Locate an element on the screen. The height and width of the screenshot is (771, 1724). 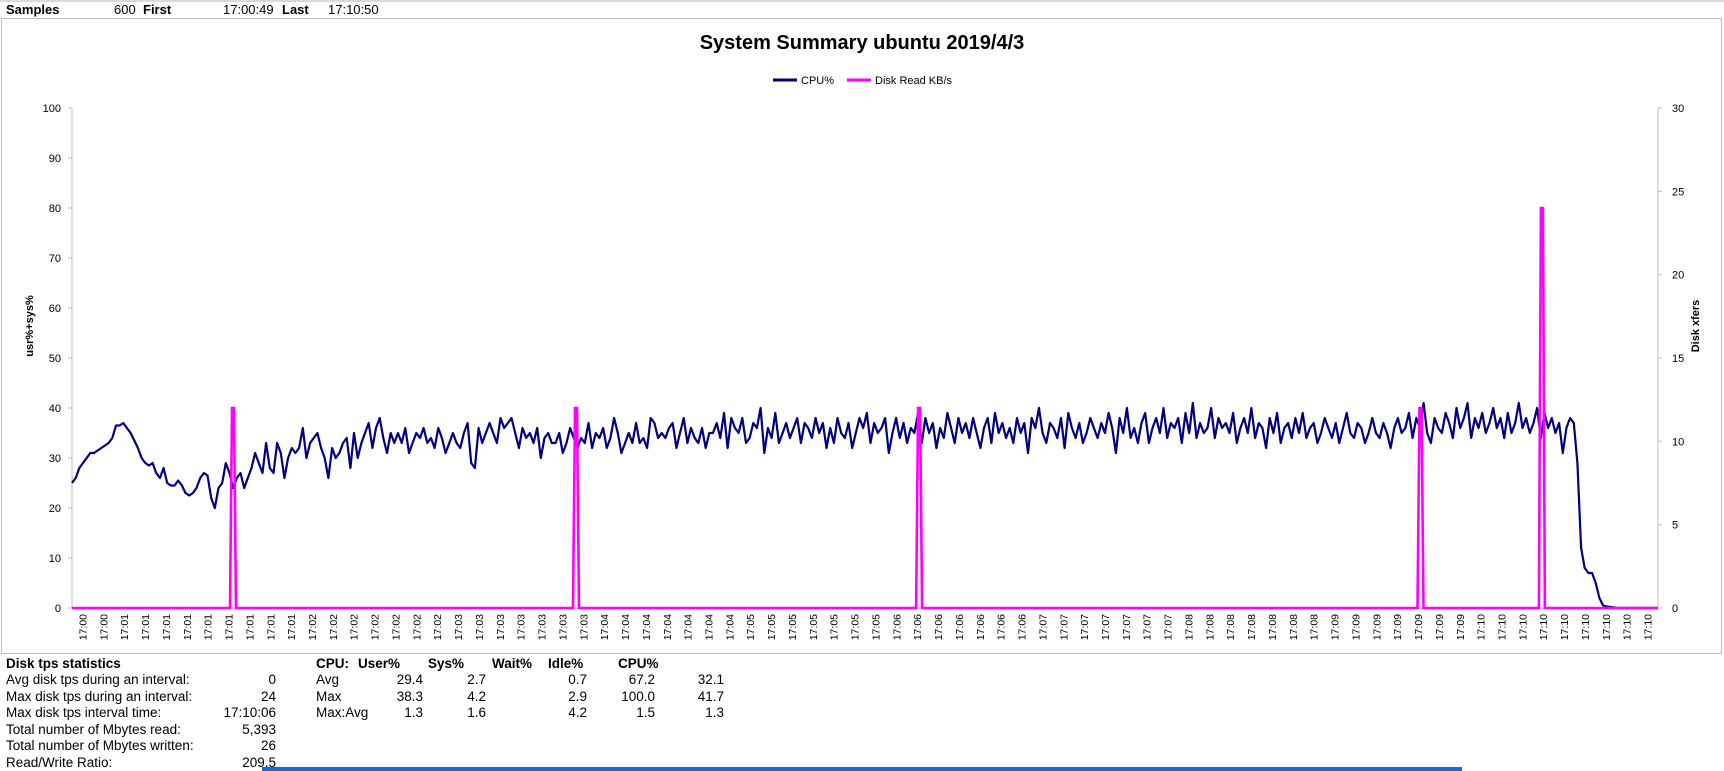
y-tick-label: 30 is located at coordinates (55, 459).